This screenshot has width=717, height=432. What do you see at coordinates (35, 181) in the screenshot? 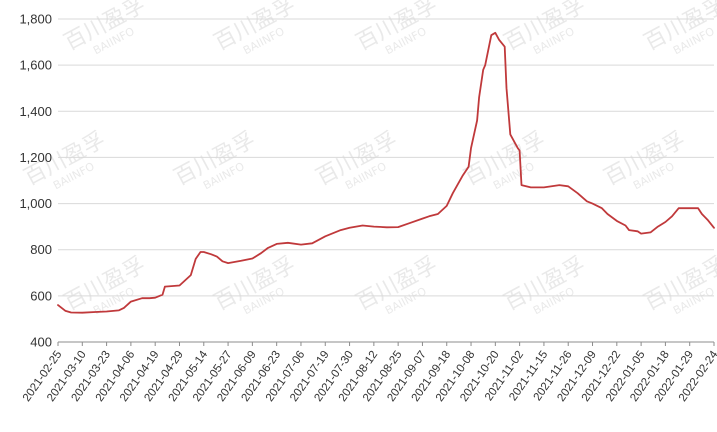
I see `y-axis: 400 600 800 1,000 1,200 1,400 1,600 1,800` at bounding box center [35, 181].